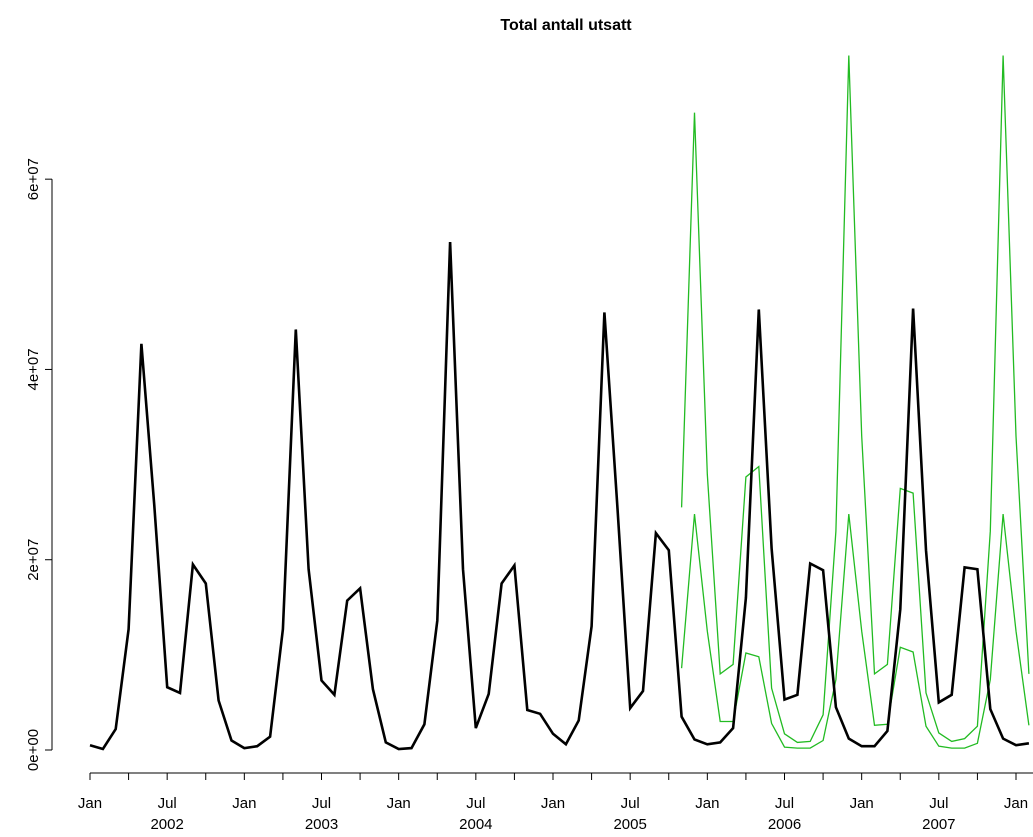 This screenshot has width=1033, height=837. I want to click on y-axis: 0e+00 2e+07 4e+07 6e+07, so click(39, 464).